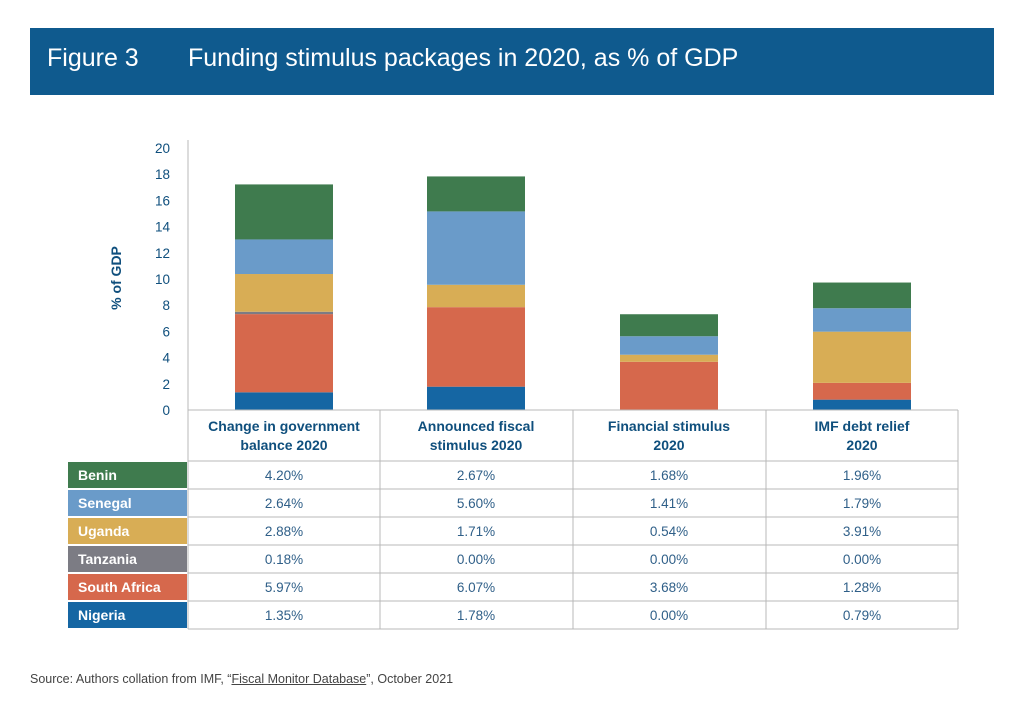  What do you see at coordinates (166, 305) in the screenshot?
I see `y-tick-label: 8` at bounding box center [166, 305].